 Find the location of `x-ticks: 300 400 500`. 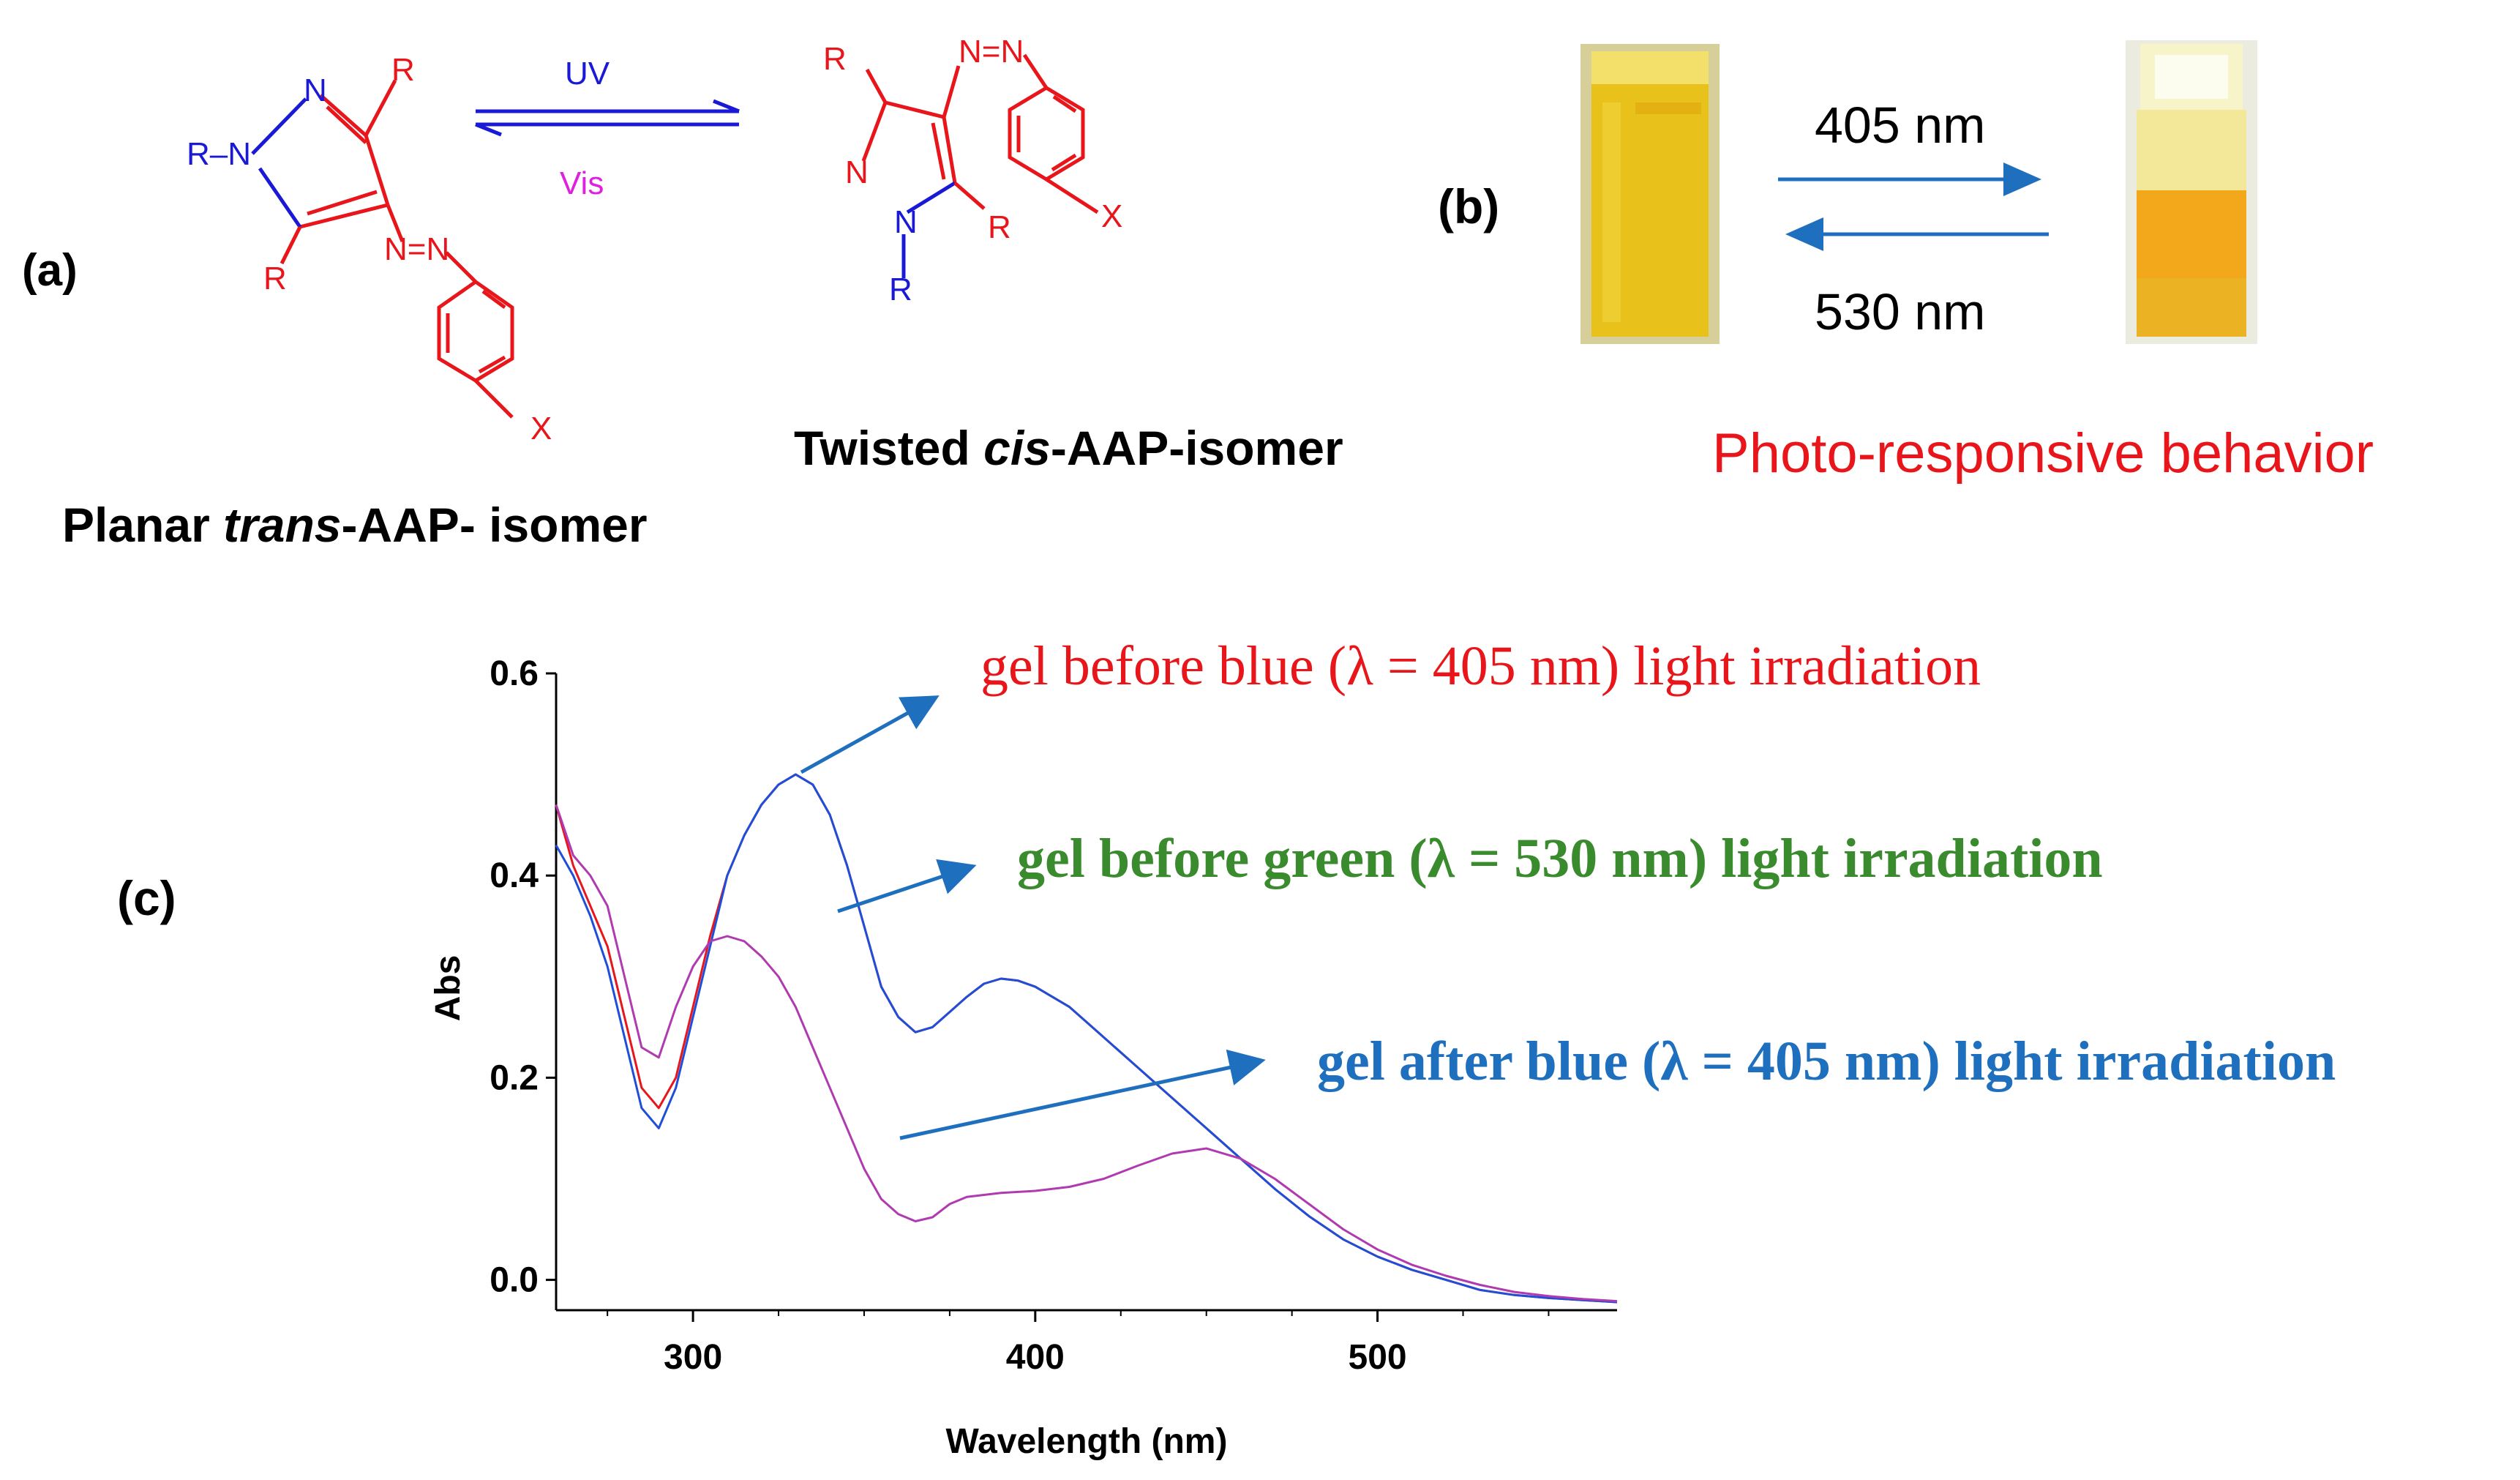

x-ticks: 300 400 500 is located at coordinates (1078, 1343).